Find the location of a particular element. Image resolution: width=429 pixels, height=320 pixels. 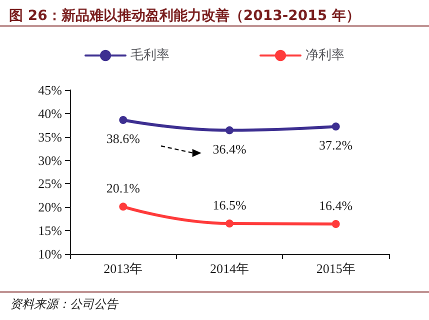

text: 资料来源：公司公告 is located at coordinates (64, 304).